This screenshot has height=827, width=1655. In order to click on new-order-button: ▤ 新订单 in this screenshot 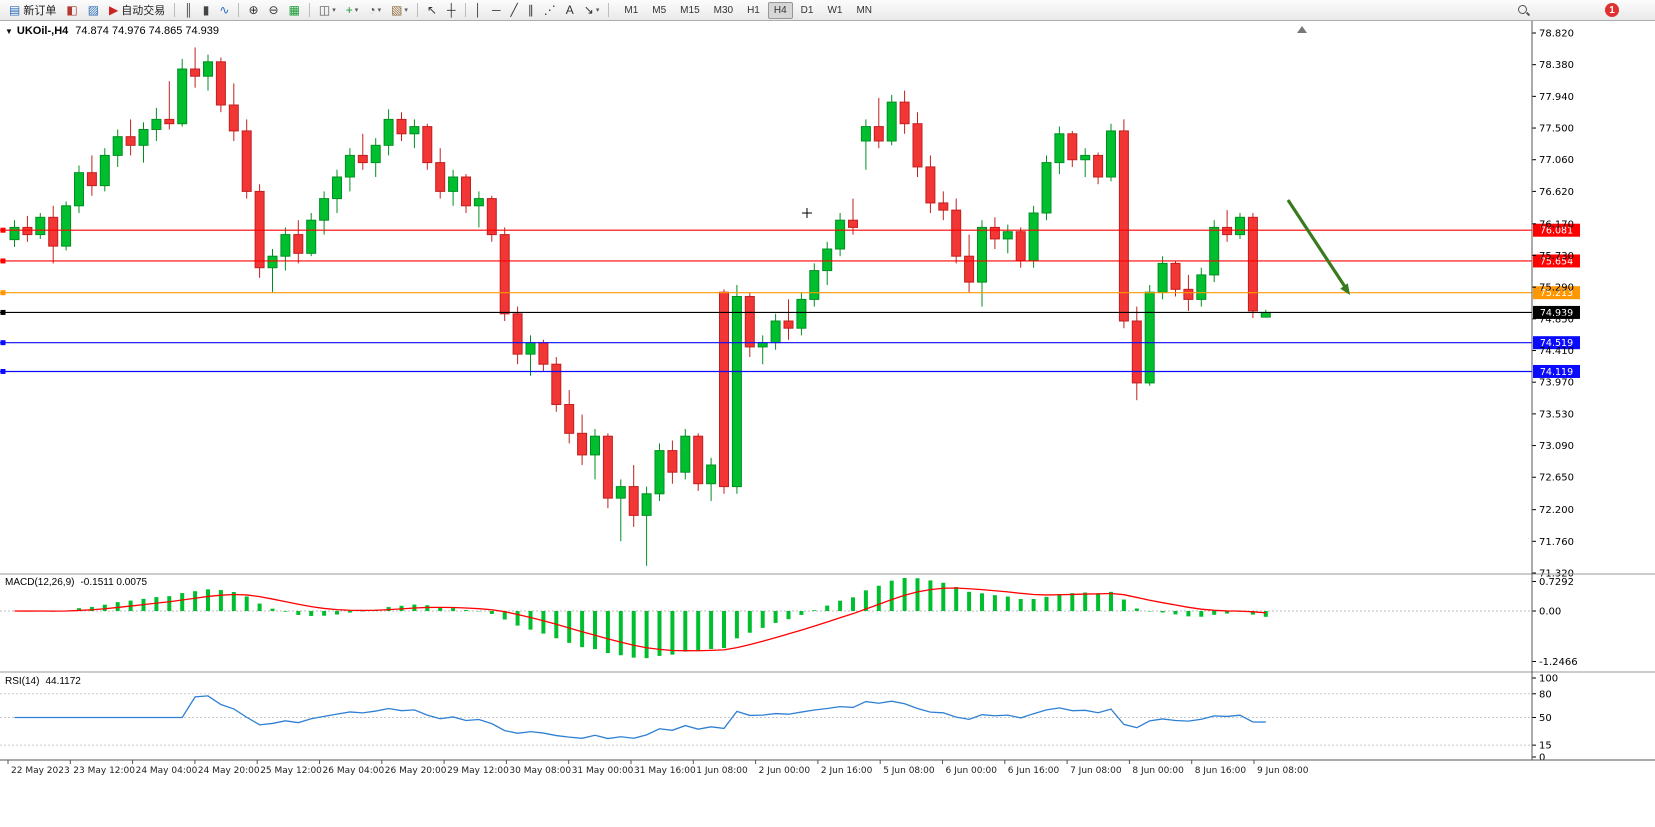, I will do `click(32, 10)`.